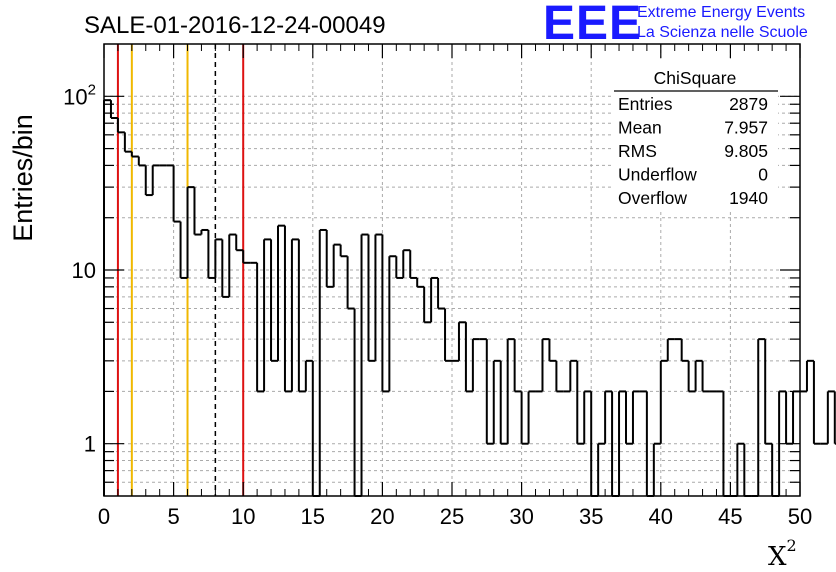 Image resolution: width=836 pixels, height=572 pixels. Describe the element at coordinates (243, 516) in the screenshot. I see `x-tick-label: 10` at that location.